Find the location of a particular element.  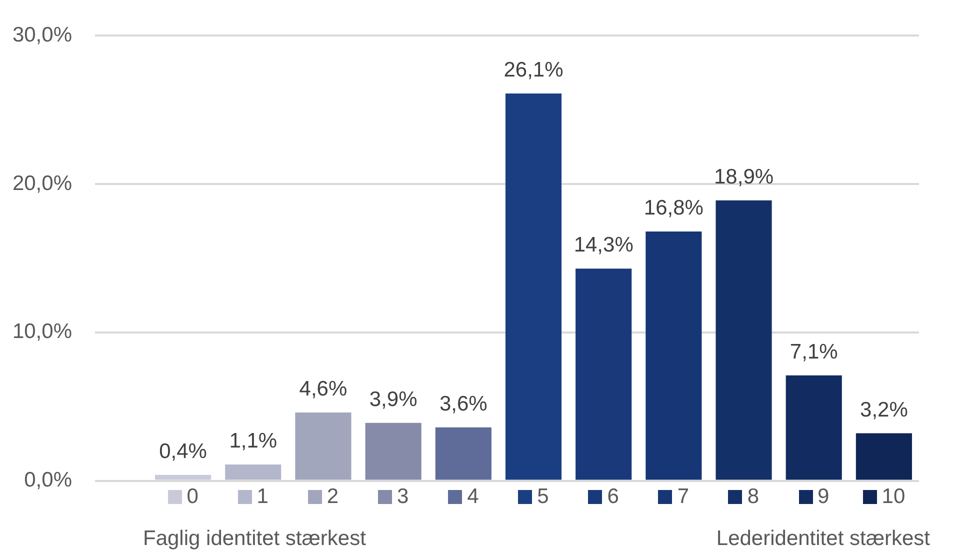

x-tick-label: 2 is located at coordinates (332, 496).